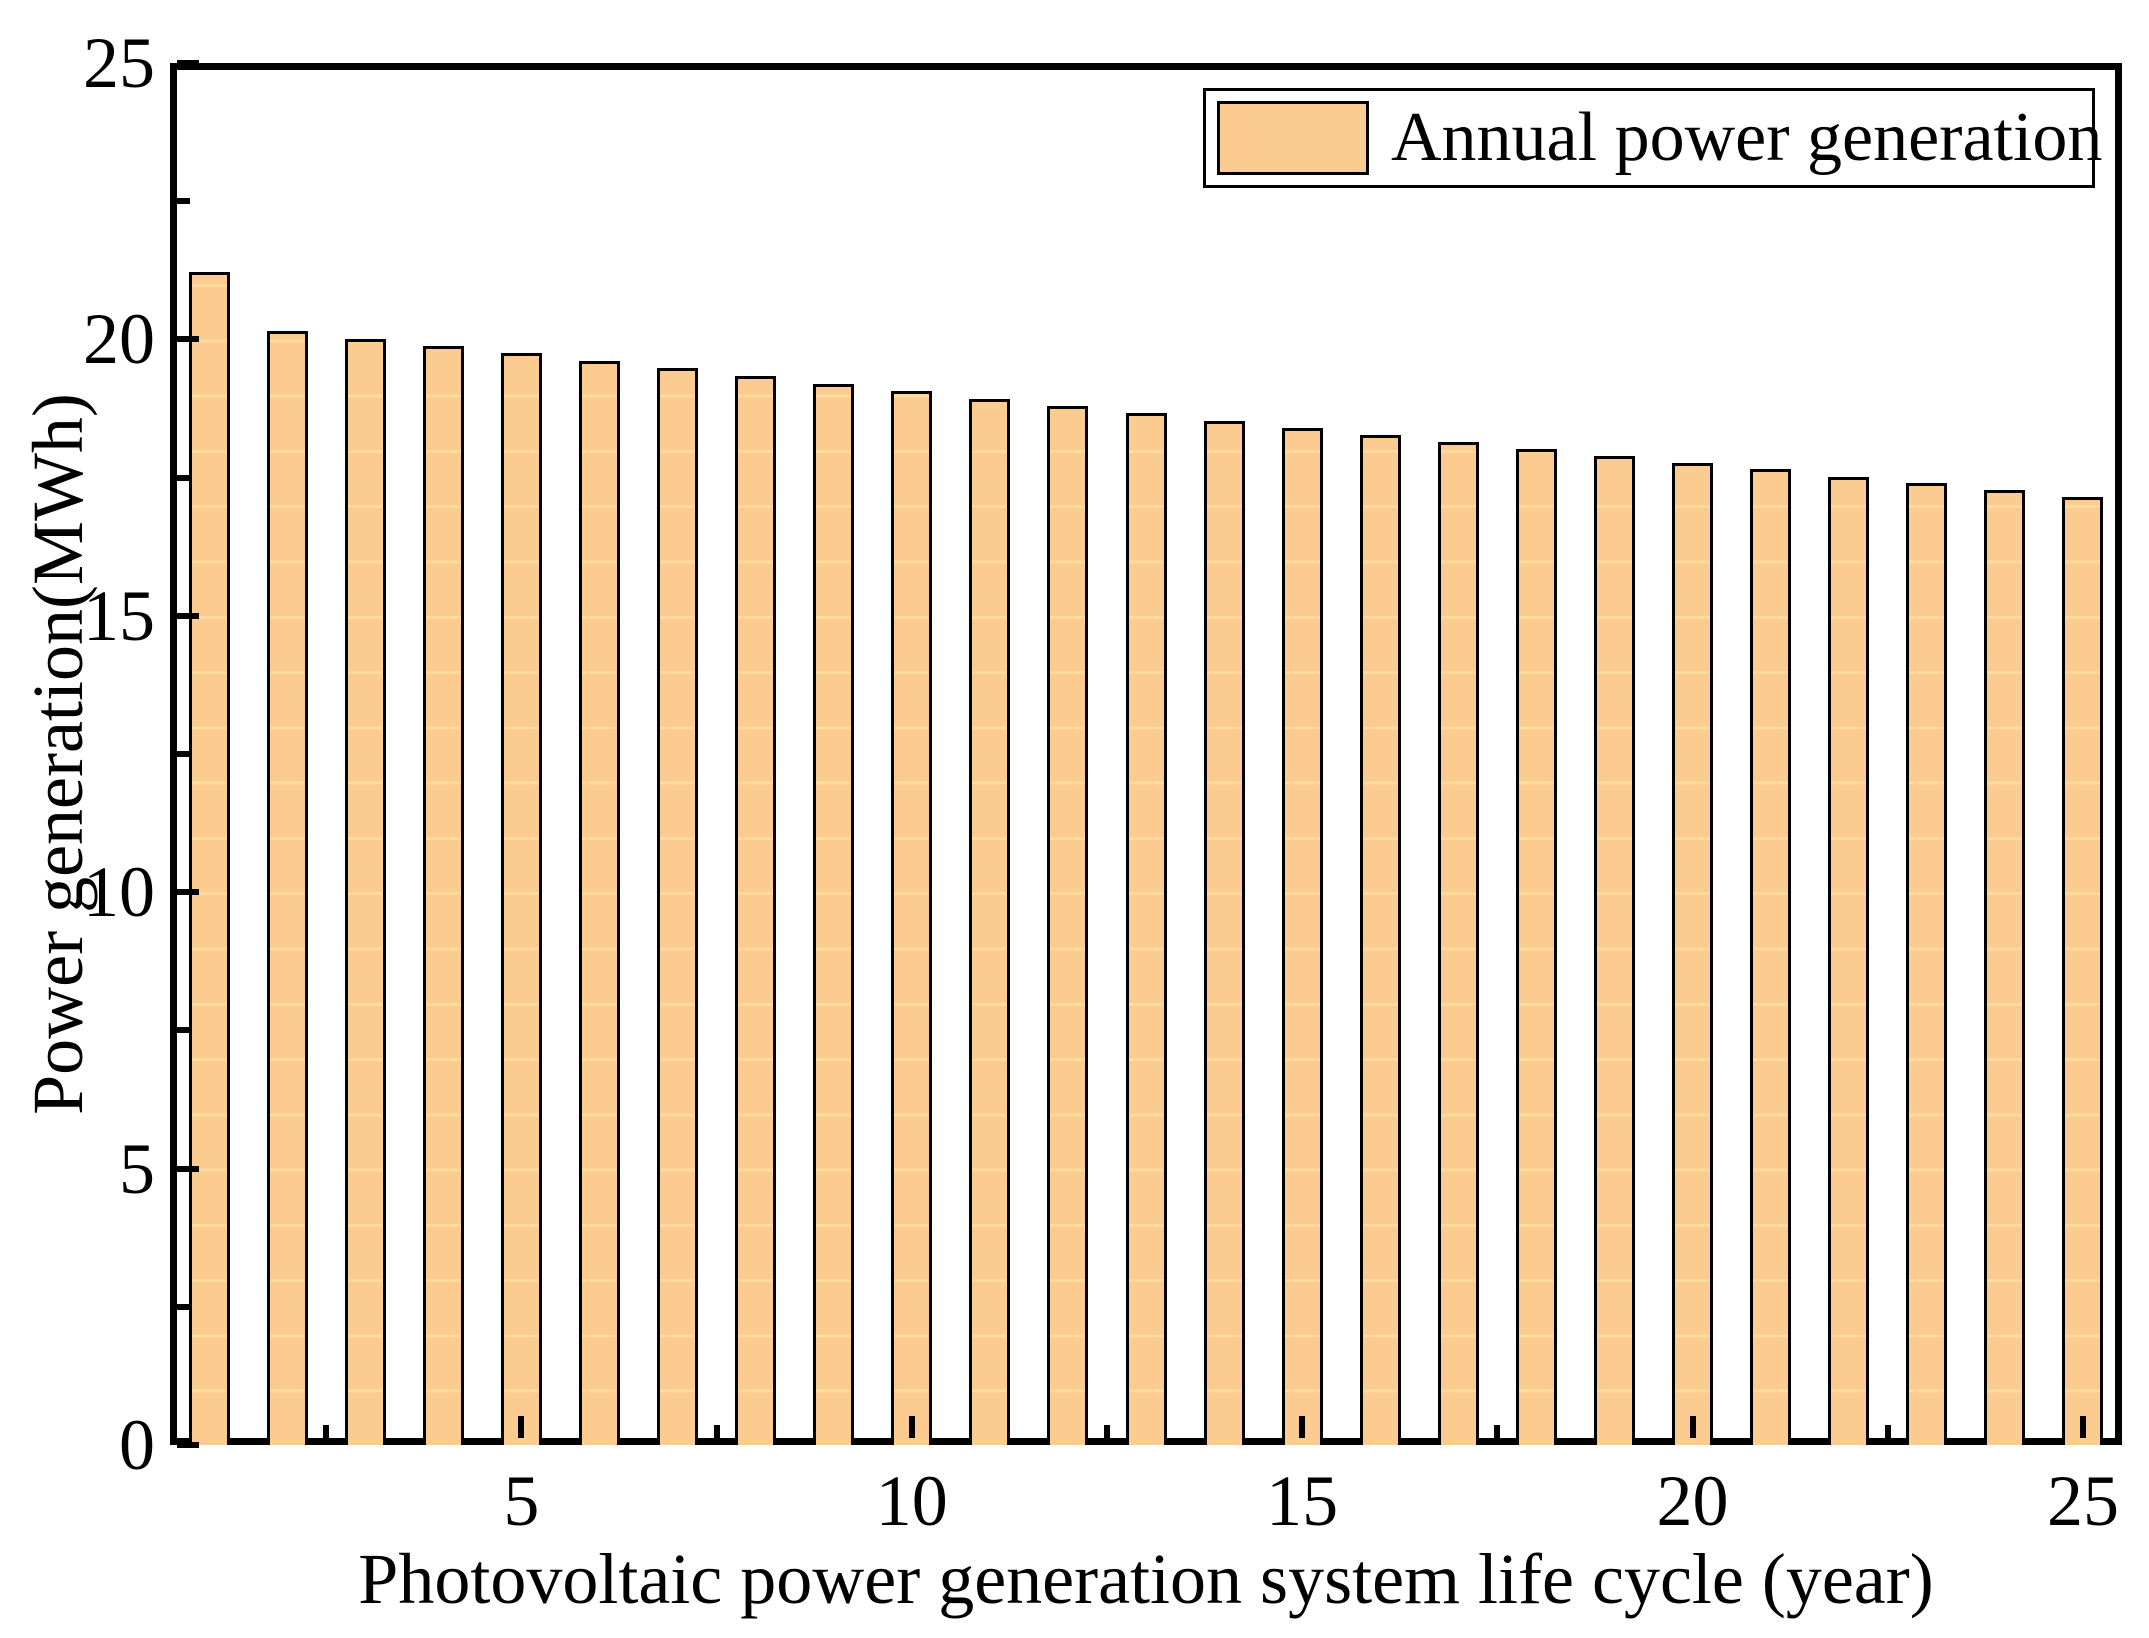 The height and width of the screenshot is (1638, 2149). Describe the element at coordinates (183, 1306) in the screenshot. I see `y-minor-tick-2.5` at that location.